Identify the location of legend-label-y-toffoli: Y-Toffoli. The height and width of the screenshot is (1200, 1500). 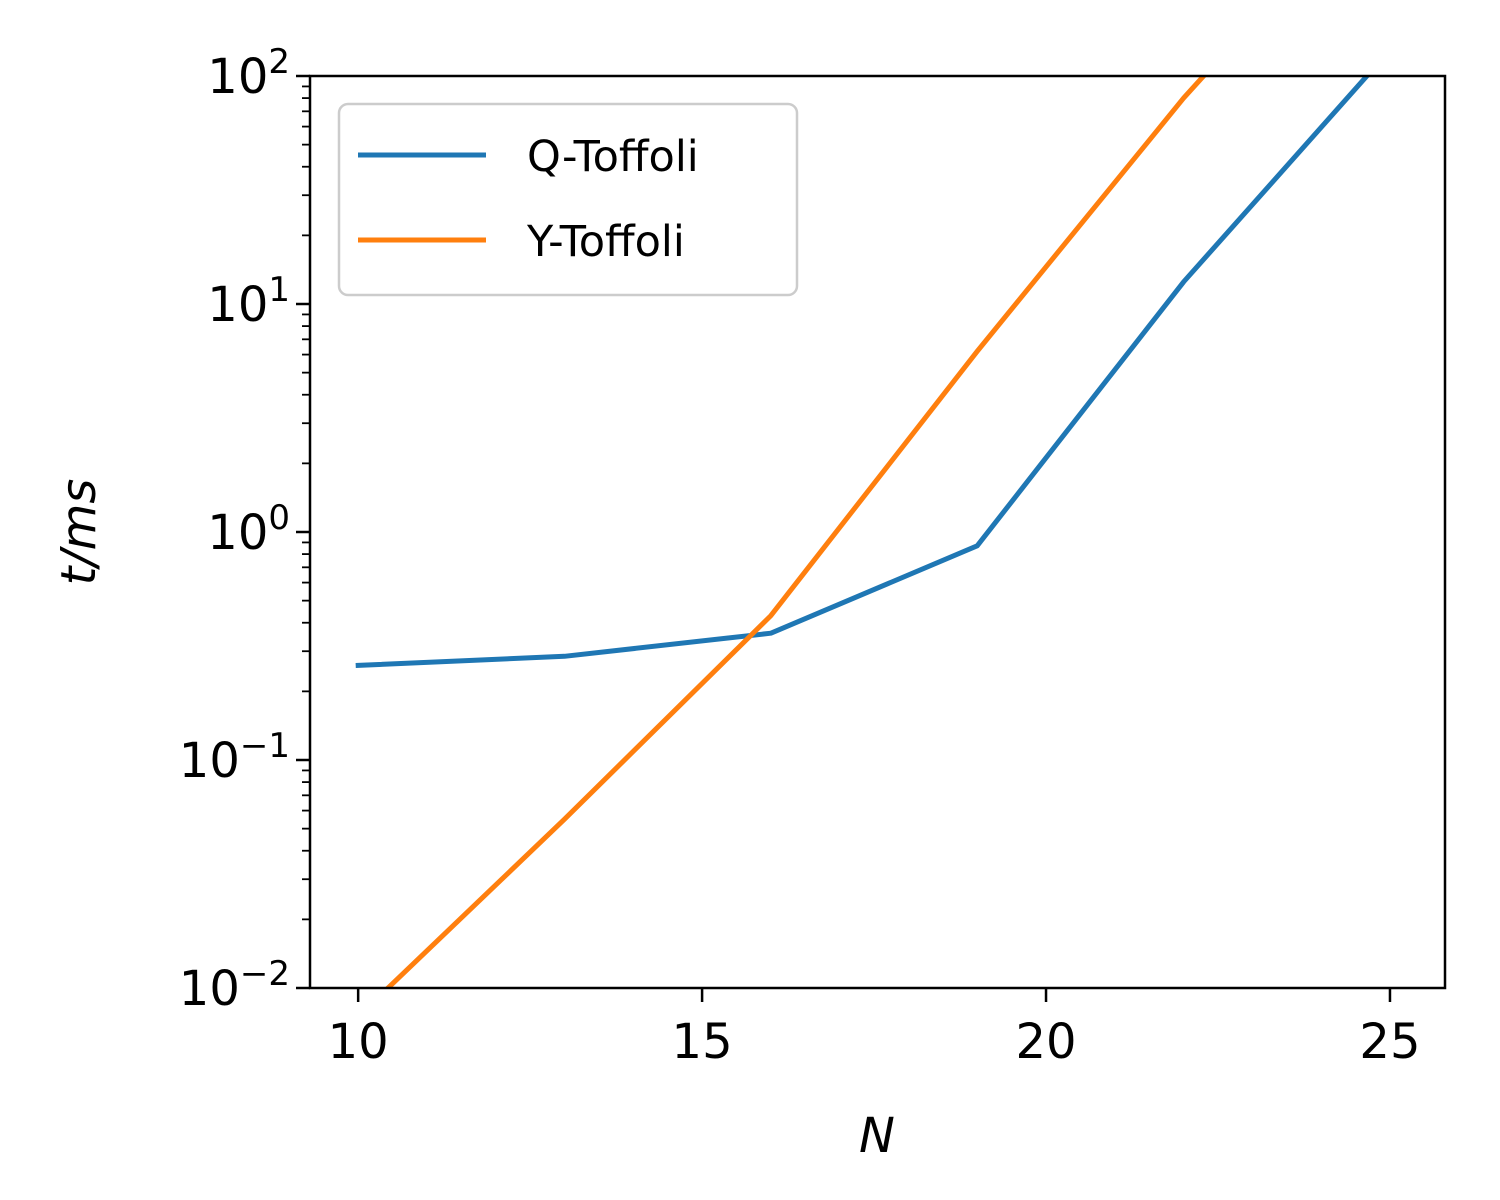
(605, 242).